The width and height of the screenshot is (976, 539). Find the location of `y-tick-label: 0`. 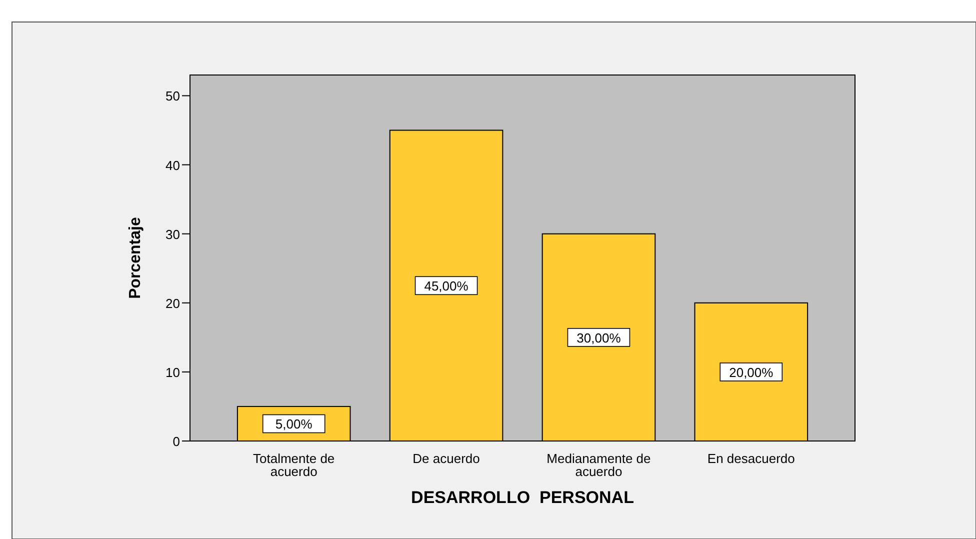

y-tick-label: 0 is located at coordinates (176, 441).